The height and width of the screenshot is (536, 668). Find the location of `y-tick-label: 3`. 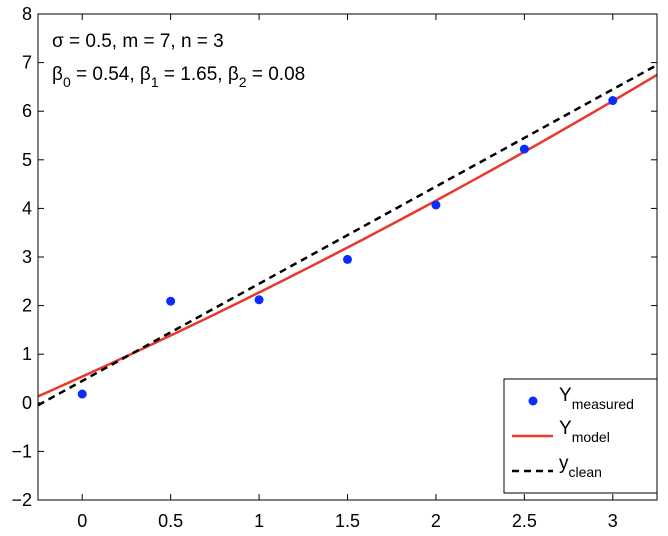

y-tick-label: 3 is located at coordinates (27, 257).